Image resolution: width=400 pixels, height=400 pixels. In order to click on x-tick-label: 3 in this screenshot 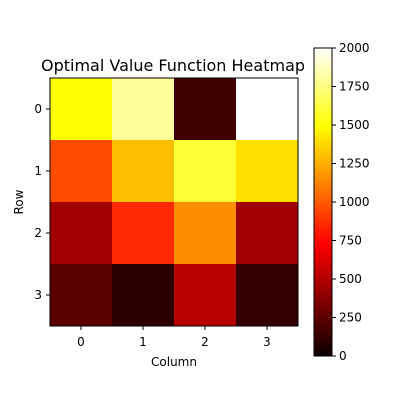, I will do `click(267, 342)`.